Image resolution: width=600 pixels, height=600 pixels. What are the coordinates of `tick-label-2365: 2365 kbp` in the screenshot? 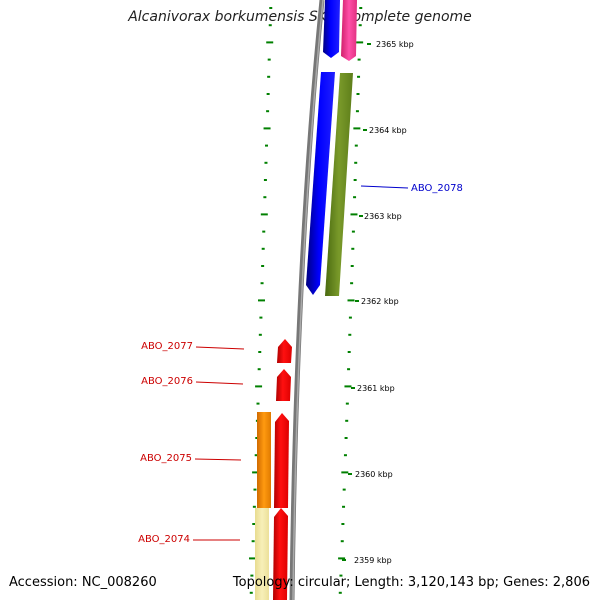 It's located at (395, 44).